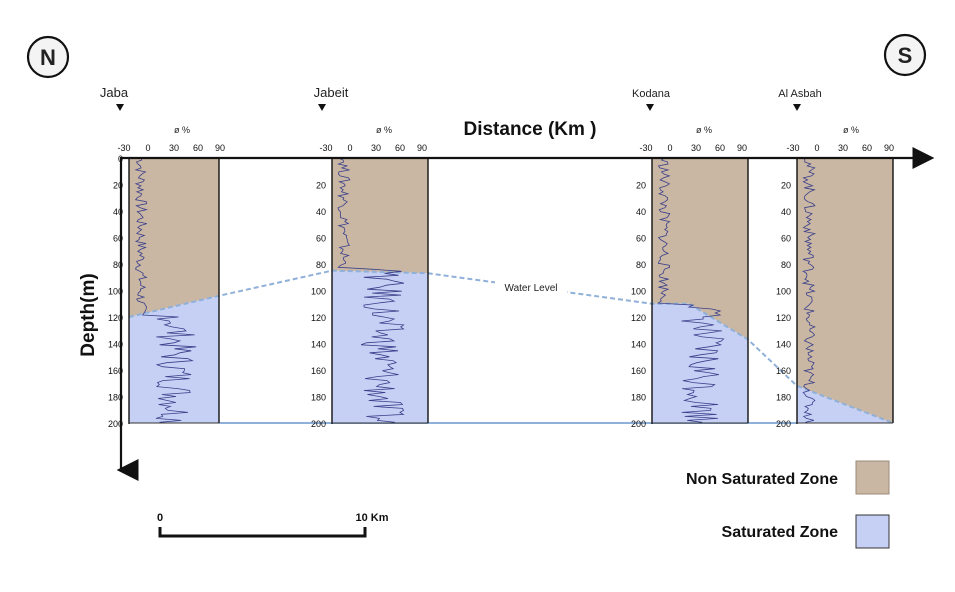 The image size is (955, 592). What do you see at coordinates (799, 94) in the screenshot?
I see `well-name: Al Asbah` at bounding box center [799, 94].